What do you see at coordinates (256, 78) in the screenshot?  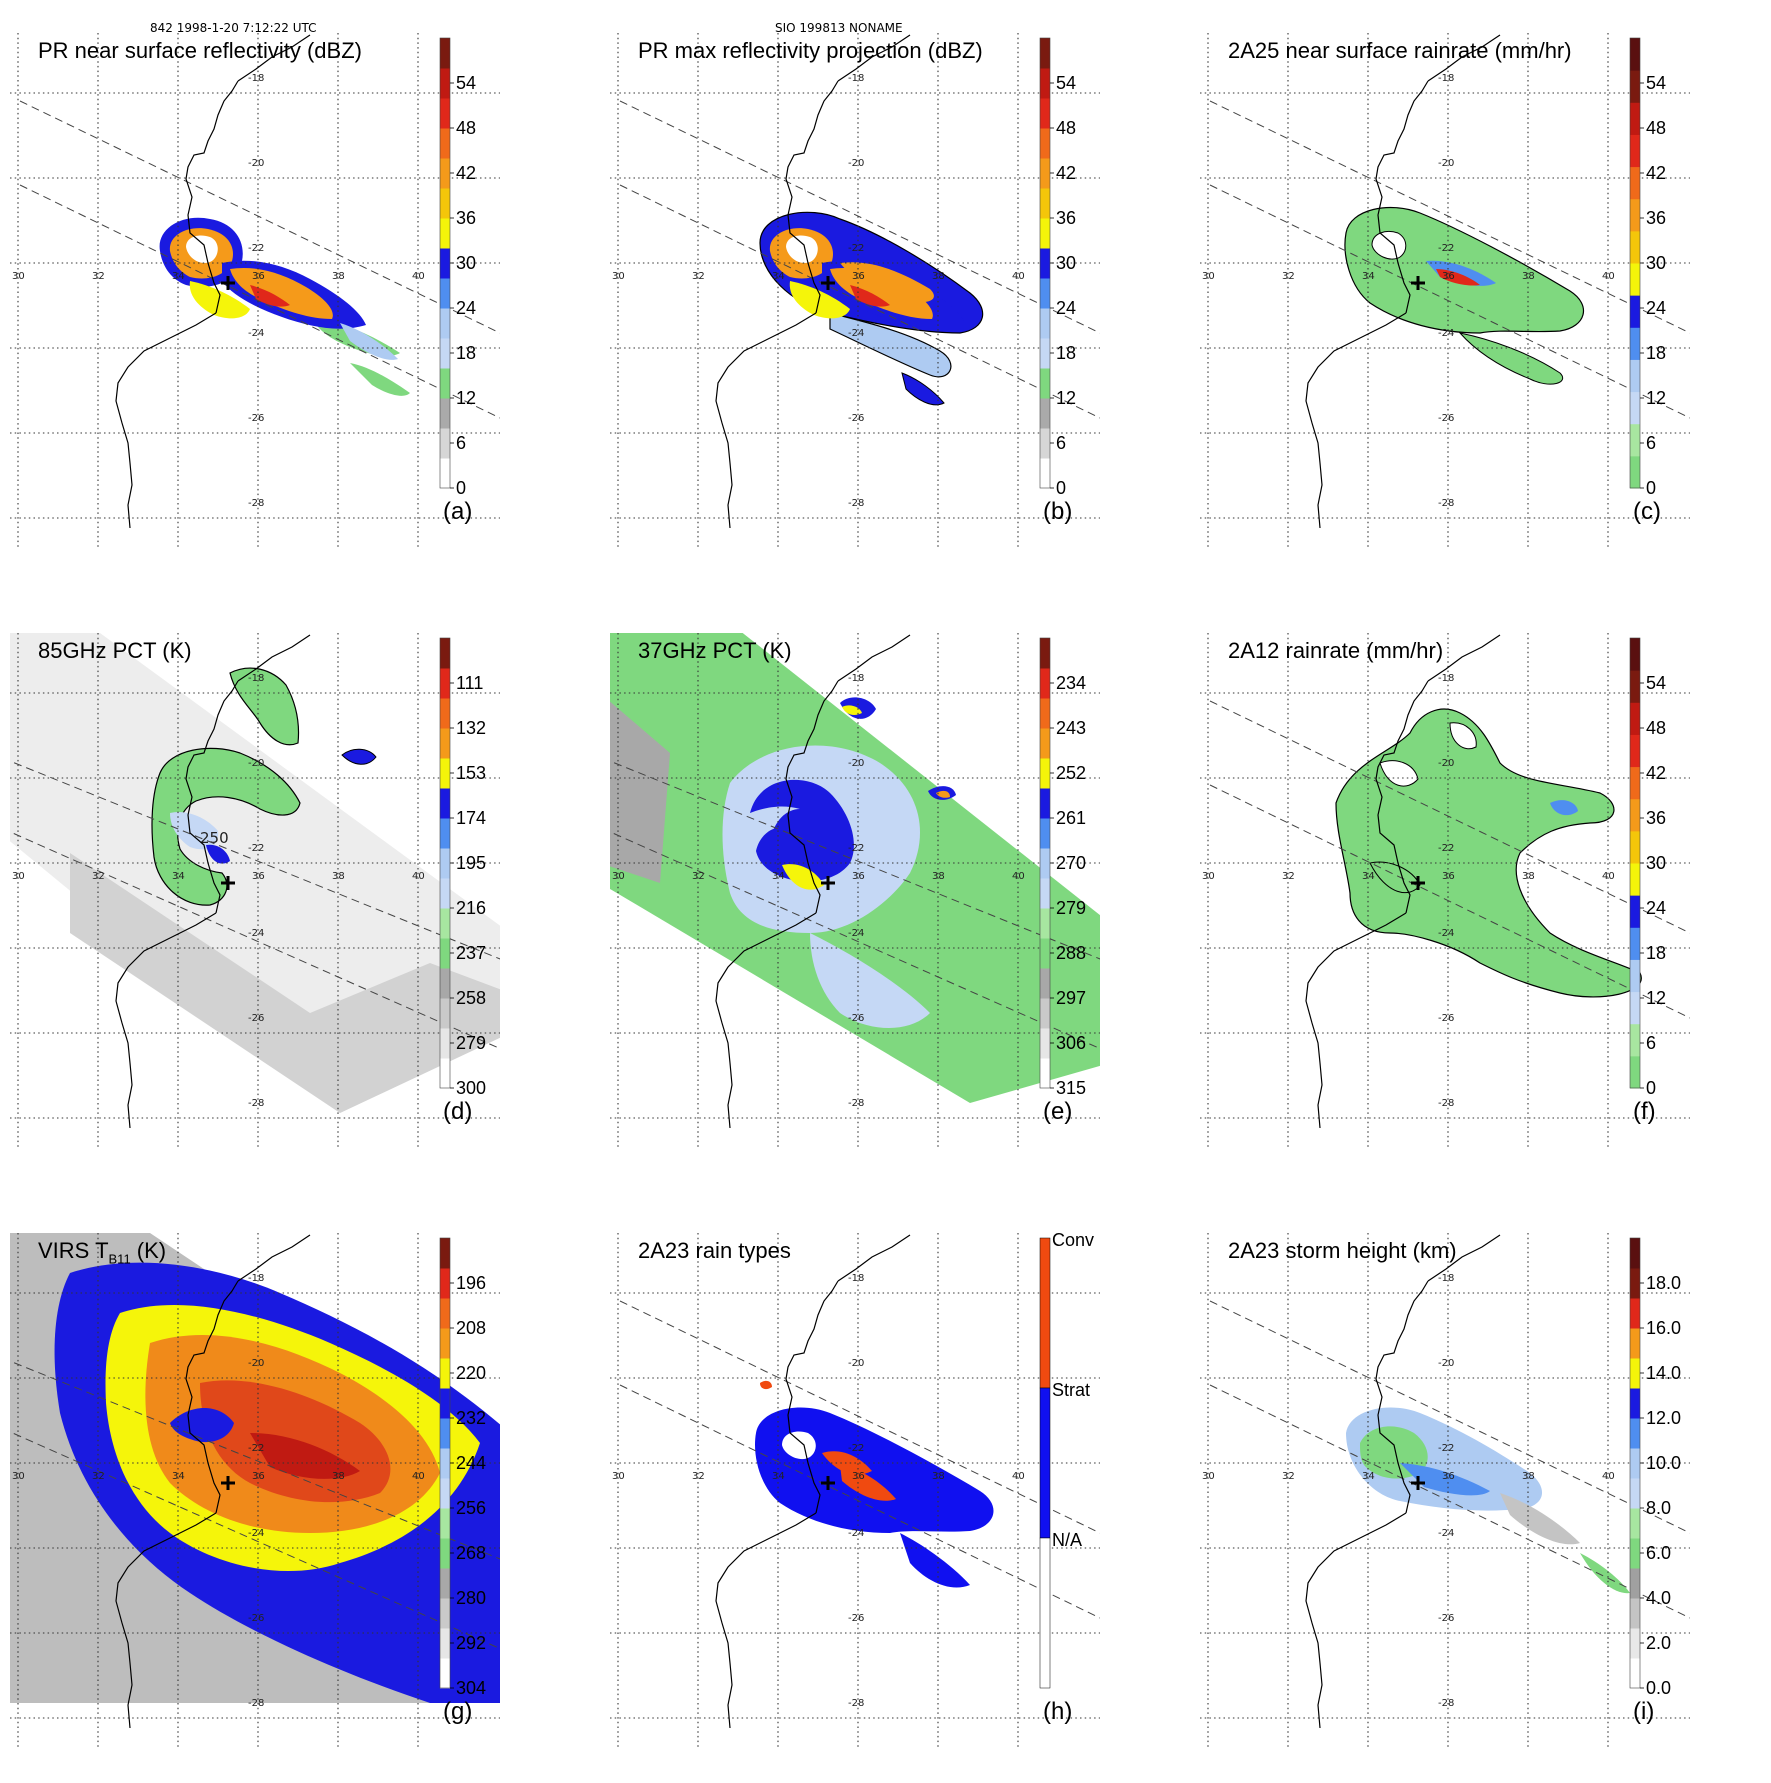 I see `lat-tick-label: -18` at bounding box center [256, 78].